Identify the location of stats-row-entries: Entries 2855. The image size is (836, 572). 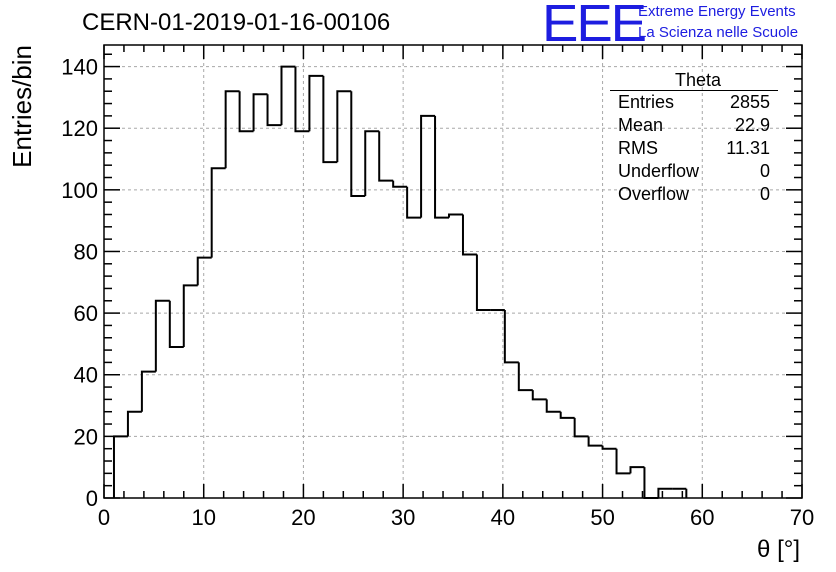
(694, 102).